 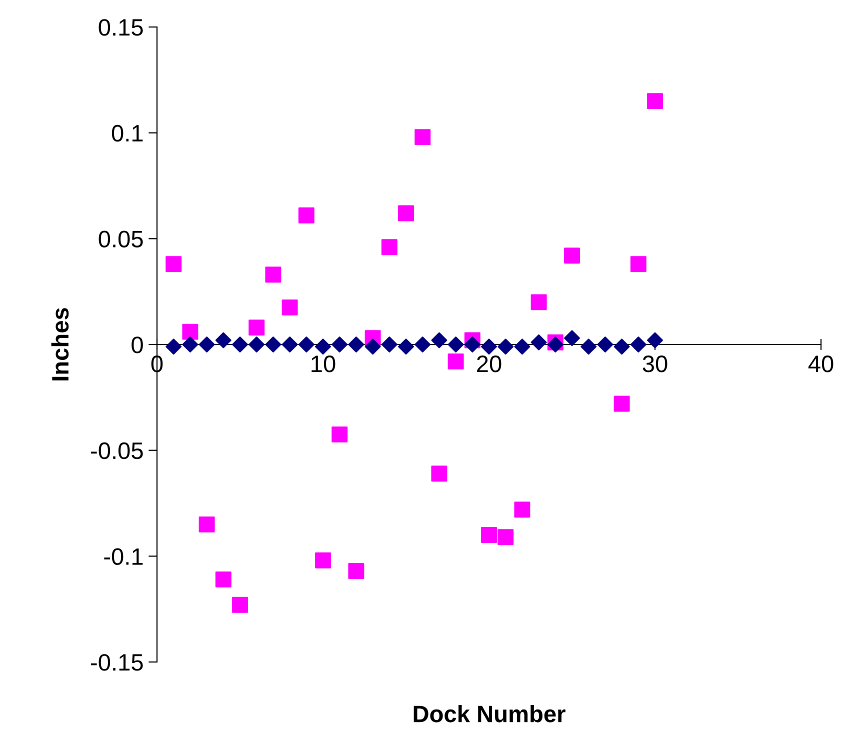 I want to click on x-axis-title: Dock Number, so click(x=490, y=713).